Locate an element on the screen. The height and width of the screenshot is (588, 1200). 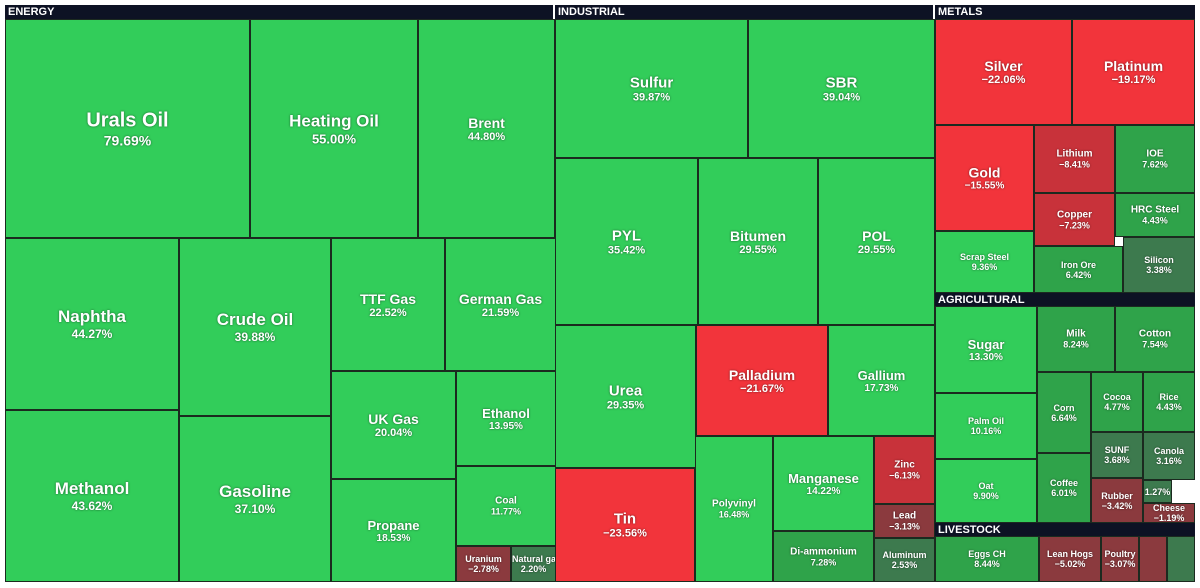
tile-german-gas: German Gas 21.59% is located at coordinates (500, 304).